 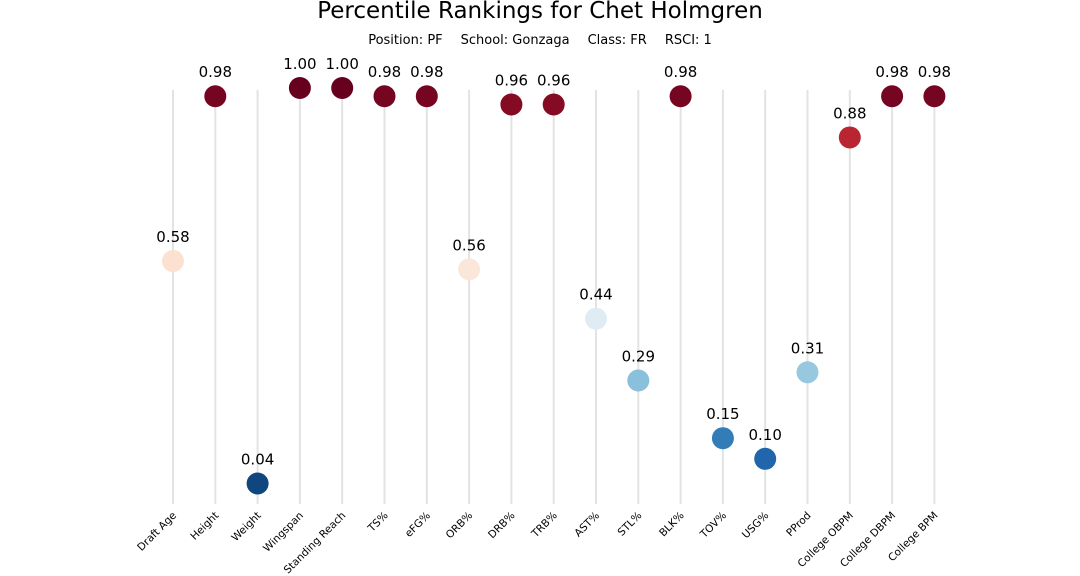 What do you see at coordinates (587, 525) in the screenshot?
I see `x-tick-label: AST%` at bounding box center [587, 525].